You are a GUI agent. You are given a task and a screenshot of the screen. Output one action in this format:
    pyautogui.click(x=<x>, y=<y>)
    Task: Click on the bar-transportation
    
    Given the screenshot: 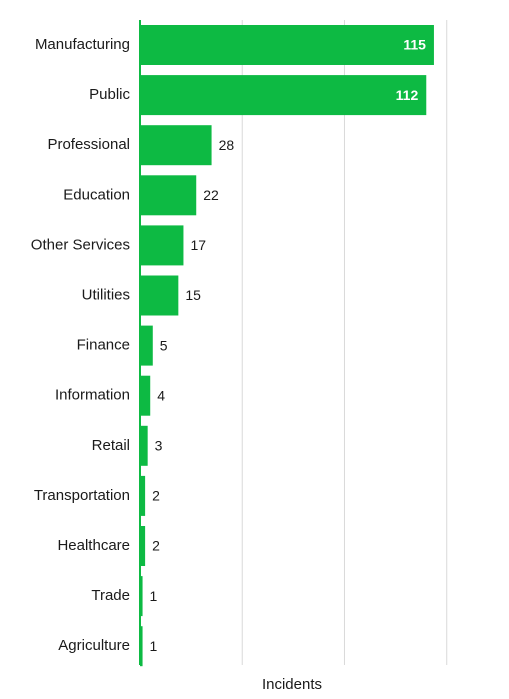 What is the action you would take?
    pyautogui.click(x=143, y=495)
    